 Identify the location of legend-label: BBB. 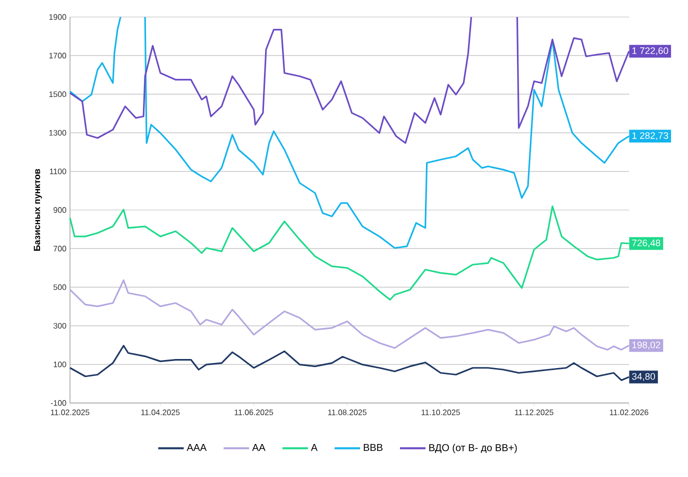
(373, 447).